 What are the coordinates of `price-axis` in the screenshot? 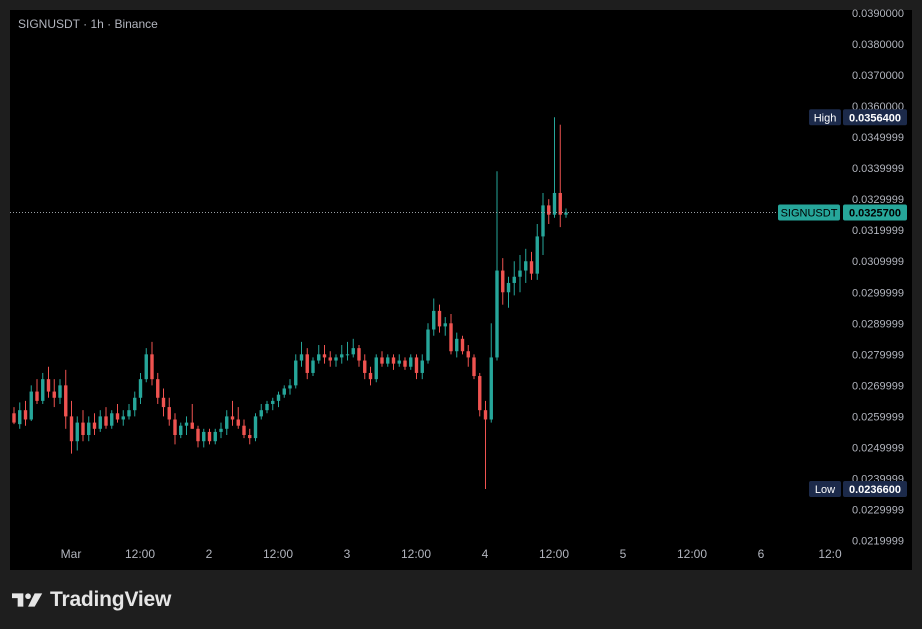 It's located at (844, 275).